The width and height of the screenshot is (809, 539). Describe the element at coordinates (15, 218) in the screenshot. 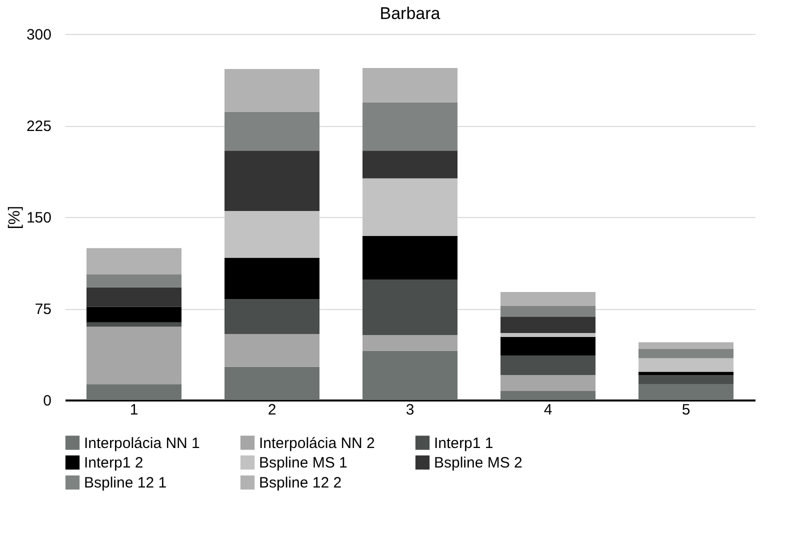

I see `y-axis-title: [%]` at that location.